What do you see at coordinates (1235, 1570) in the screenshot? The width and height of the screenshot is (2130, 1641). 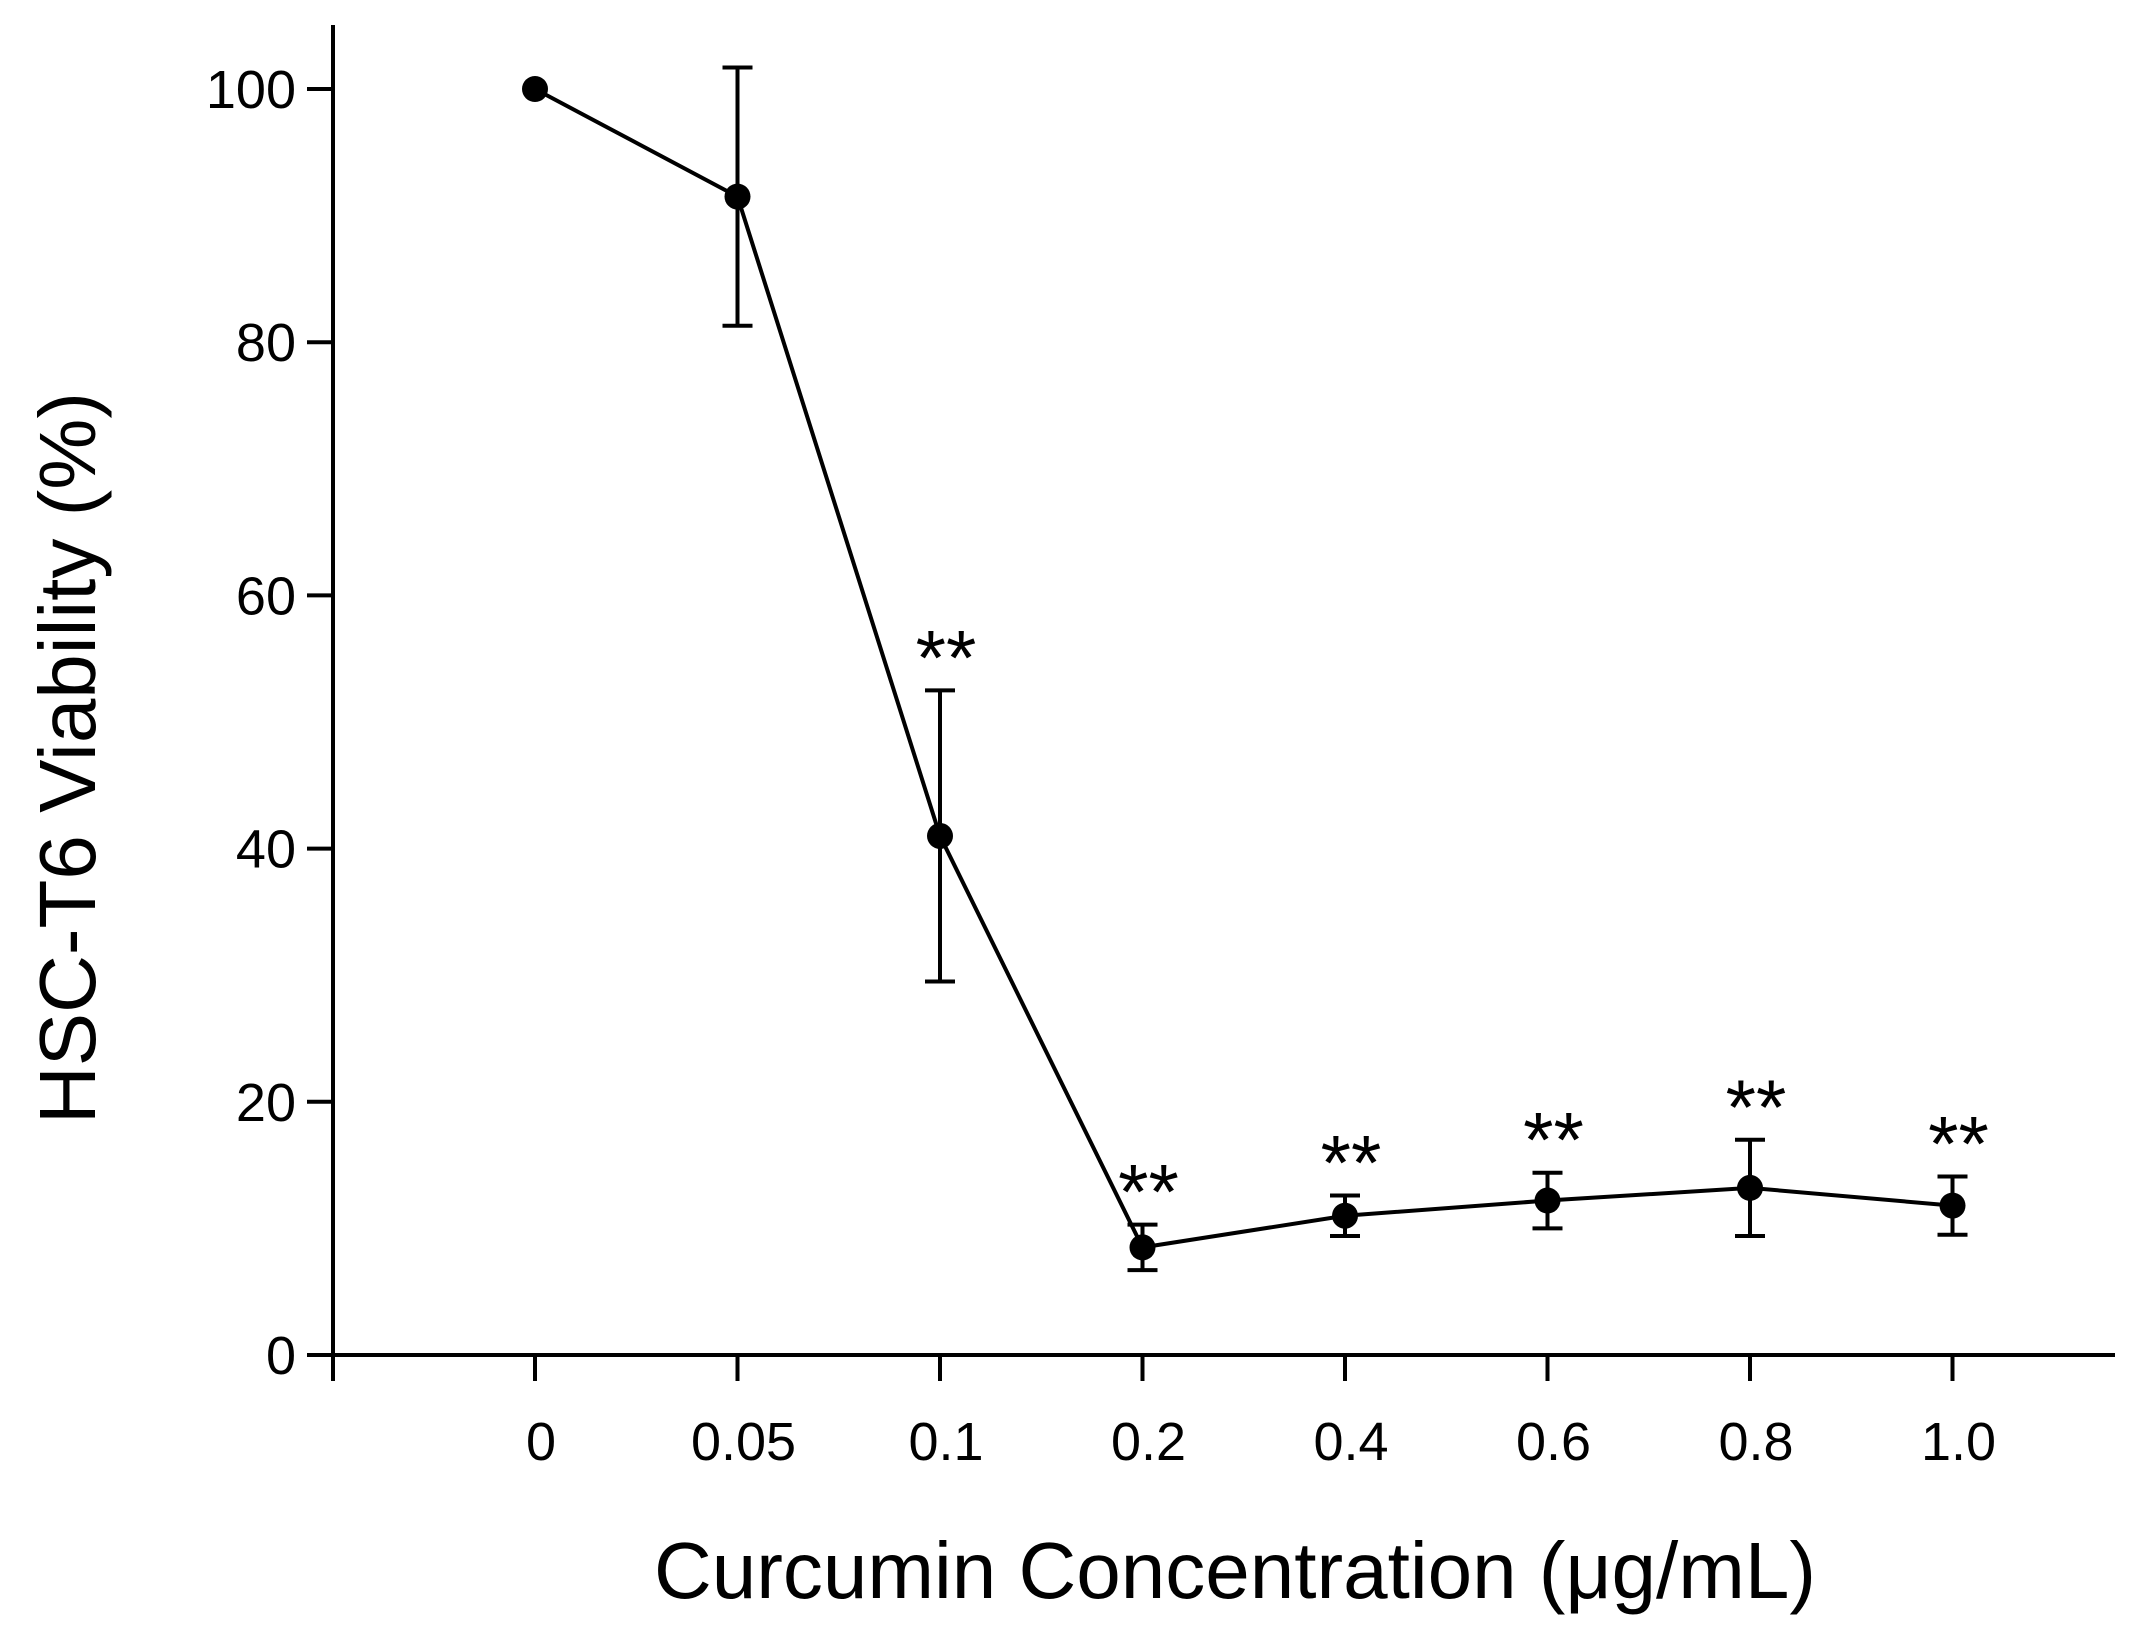 I see `x-axis-title: Curcumin Concentration (μg/mL)` at bounding box center [1235, 1570].